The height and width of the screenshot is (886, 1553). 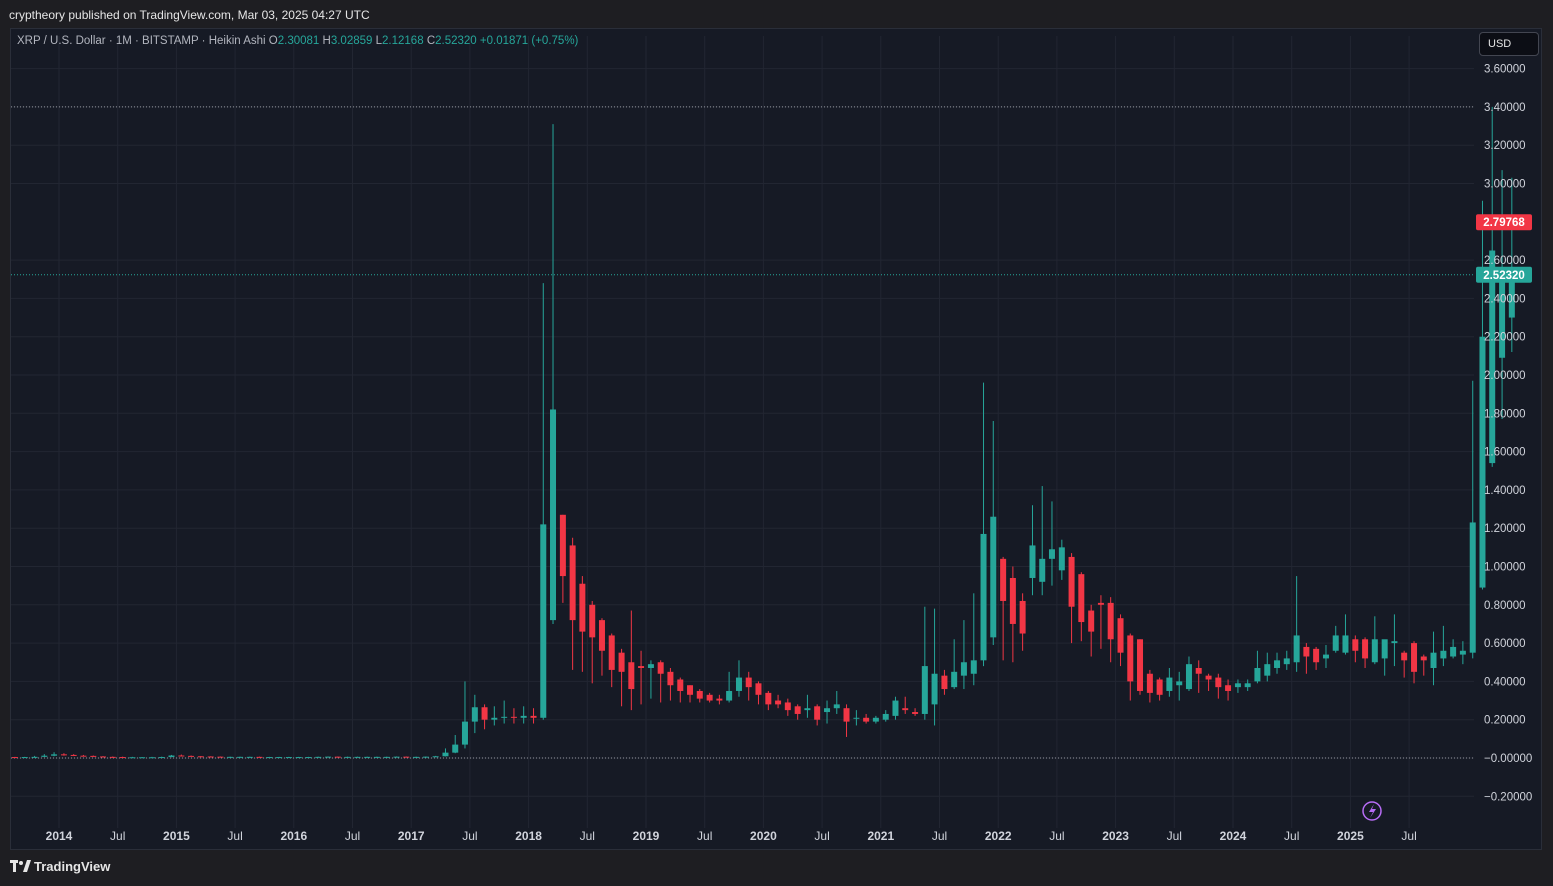 I want to click on tradingview-brand: TradingView, so click(x=72, y=866).